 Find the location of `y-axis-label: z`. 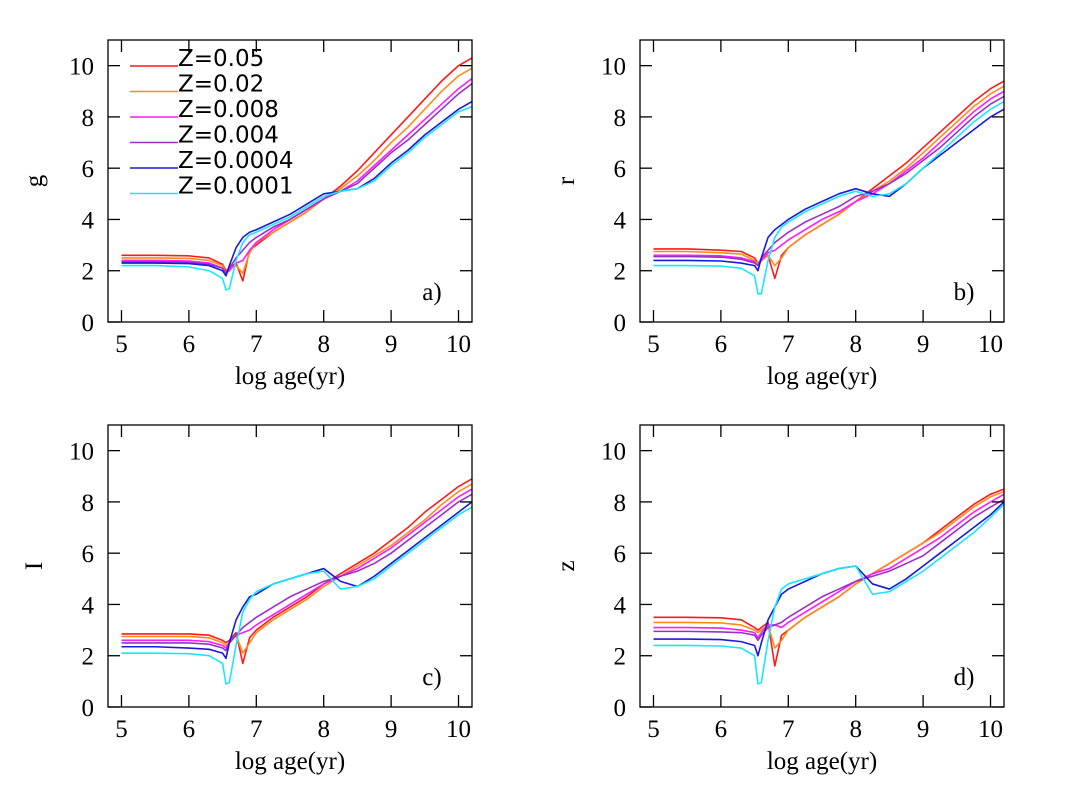

y-axis-label: z is located at coordinates (566, 565).